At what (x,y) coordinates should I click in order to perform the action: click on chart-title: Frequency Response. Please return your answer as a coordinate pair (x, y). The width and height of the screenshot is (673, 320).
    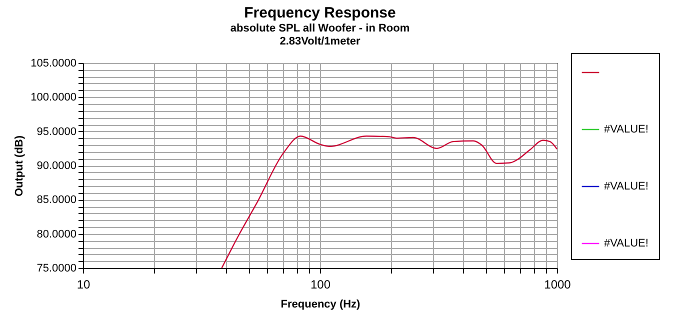
    Looking at the image, I should click on (320, 13).